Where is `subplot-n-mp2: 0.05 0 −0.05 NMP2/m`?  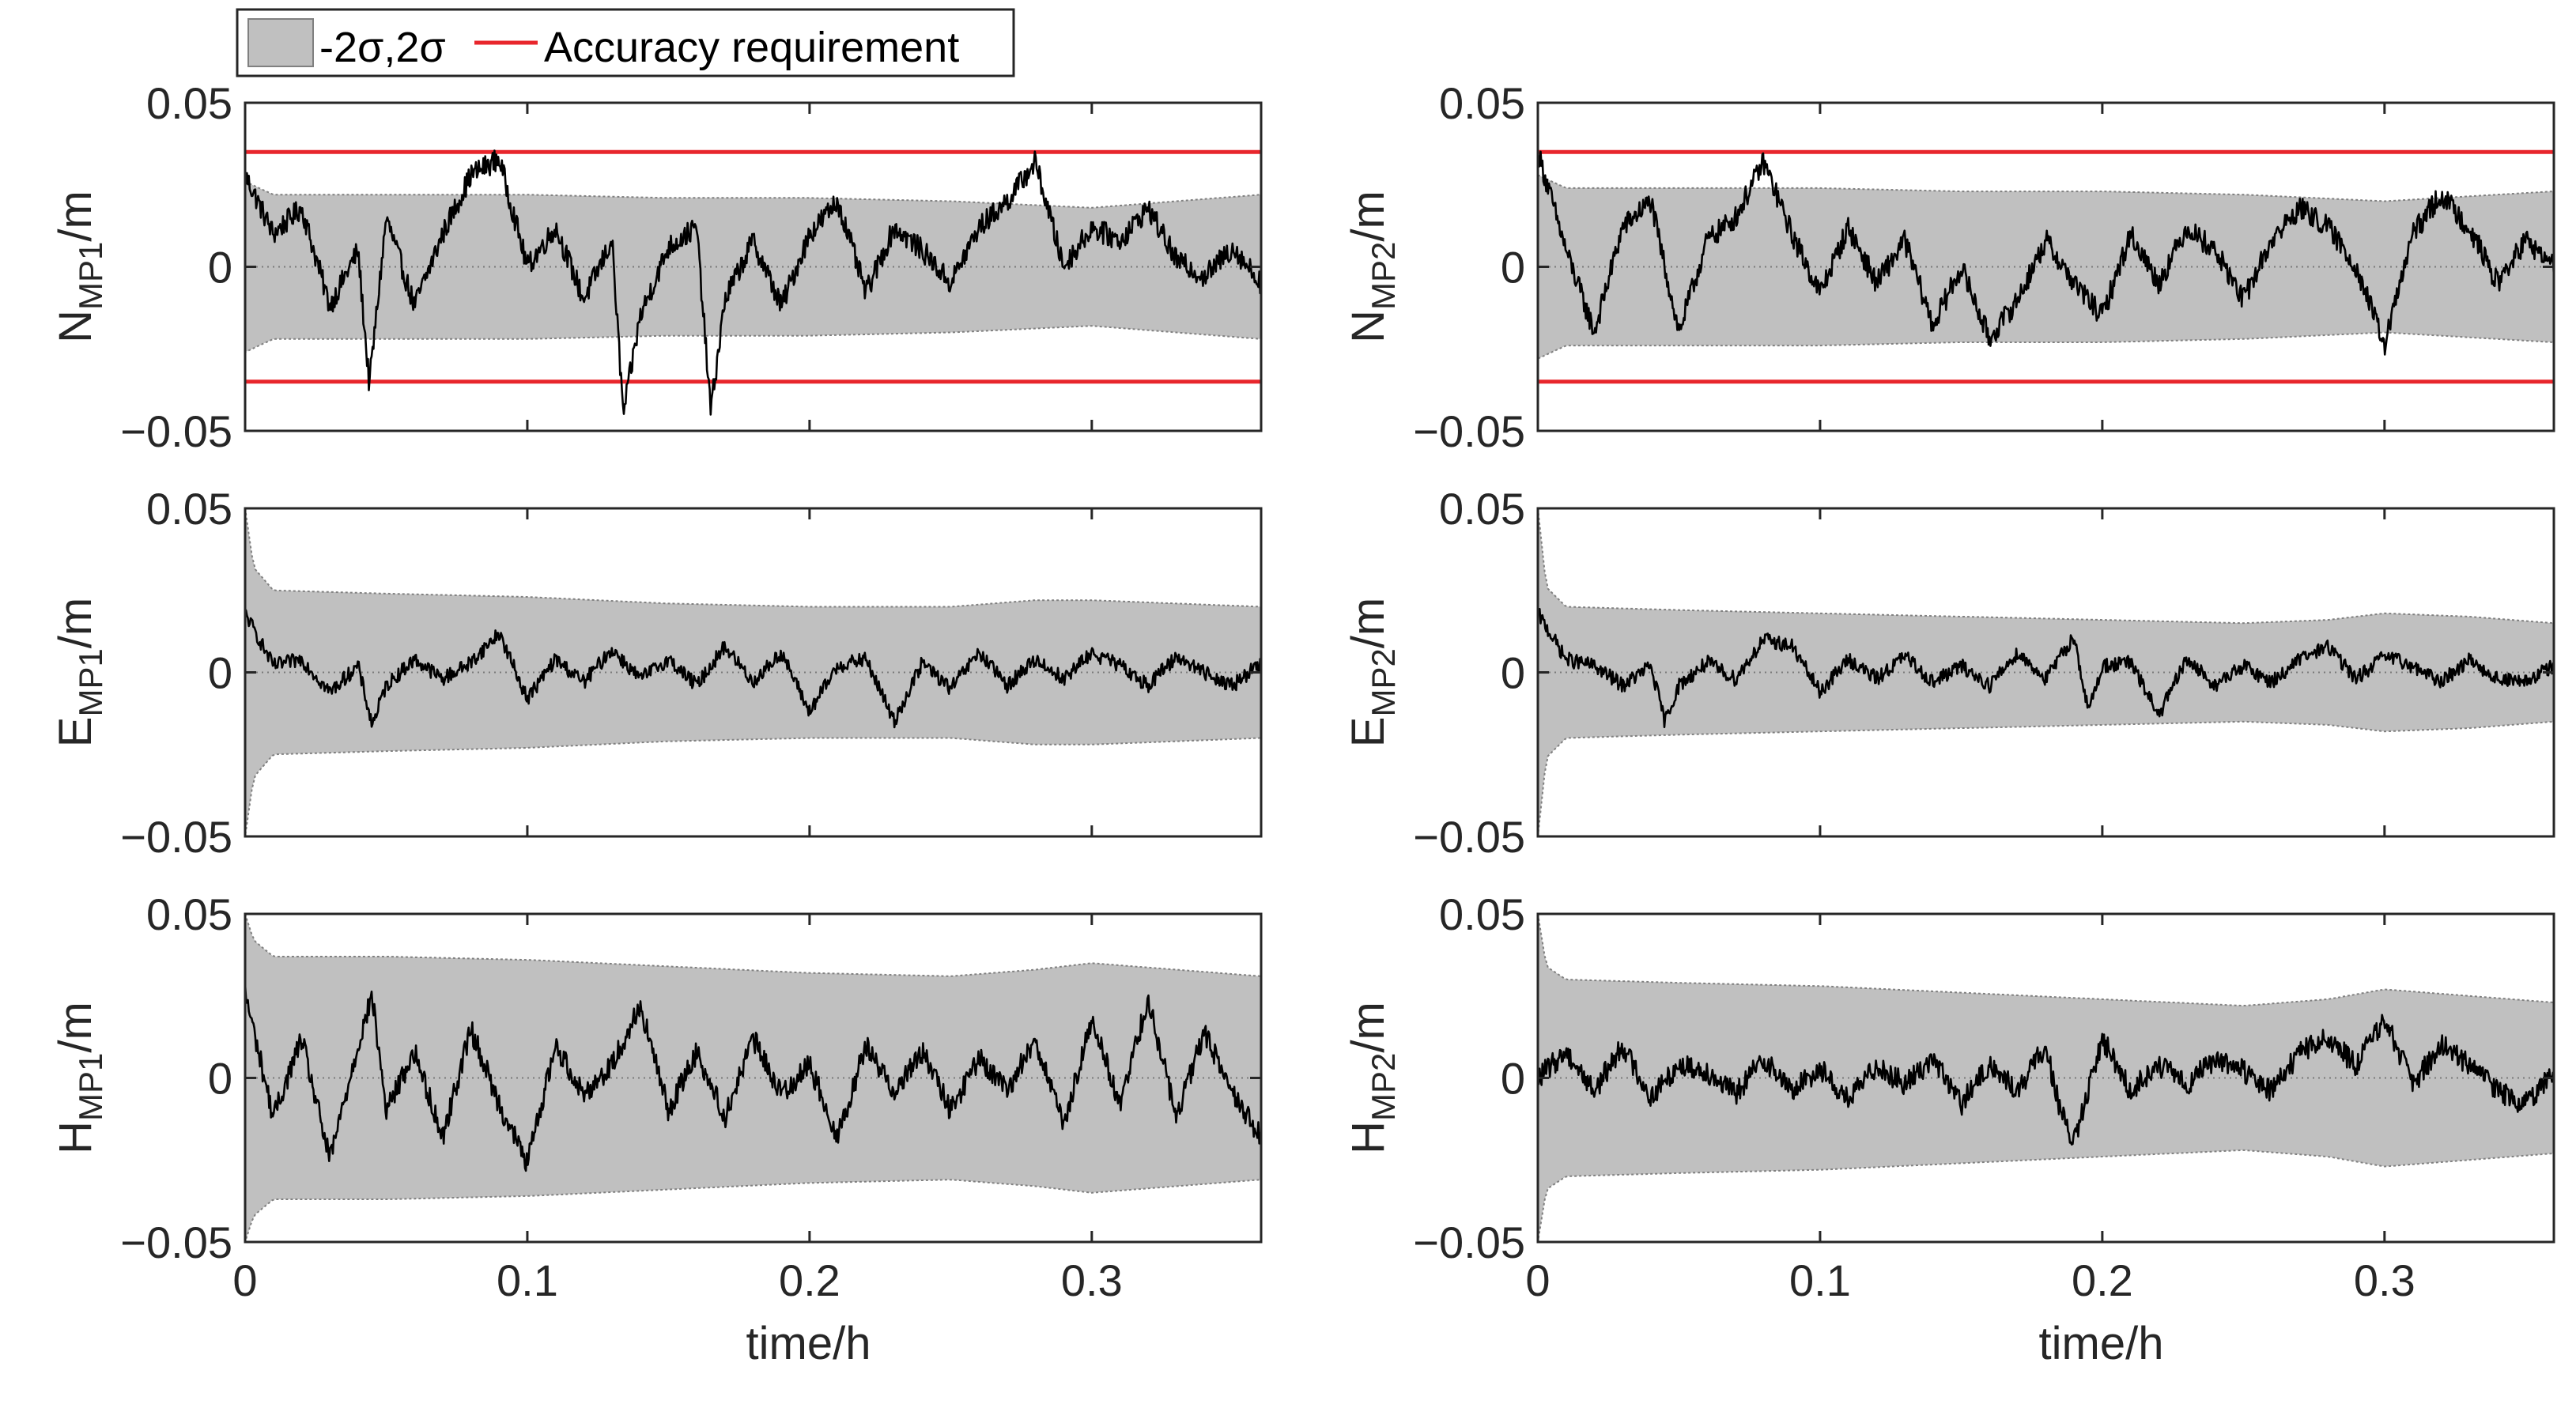 subplot-n-mp2: 0.05 0 −0.05 NMP2/m is located at coordinates (1949, 267).